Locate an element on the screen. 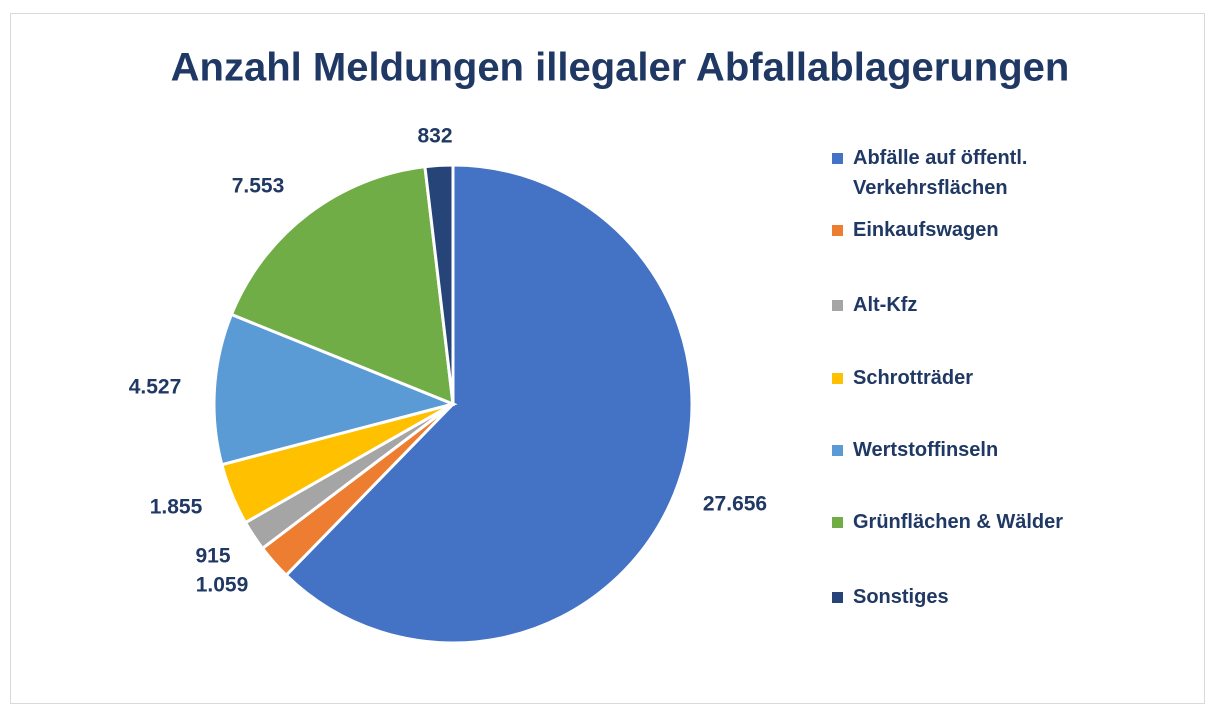 The height and width of the screenshot is (704, 1216). data-label: 1.059 is located at coordinates (222, 585).